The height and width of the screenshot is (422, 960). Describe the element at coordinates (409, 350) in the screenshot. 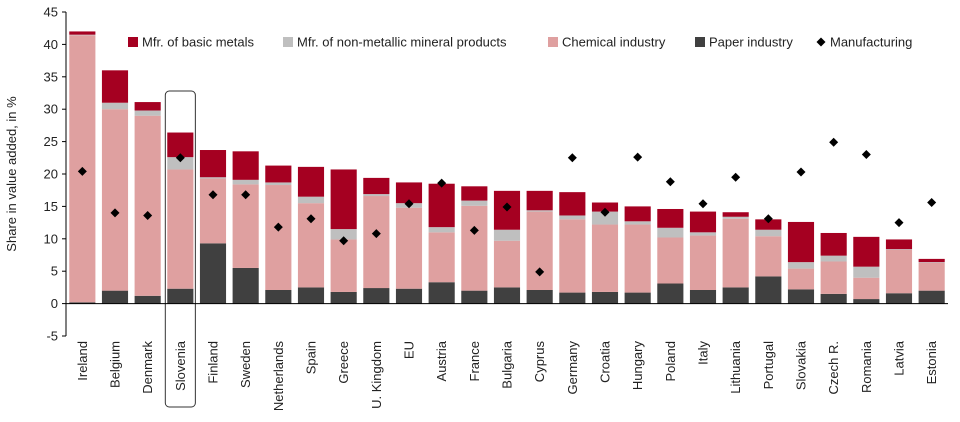

I see `x-tick-label-eu: EU` at that location.